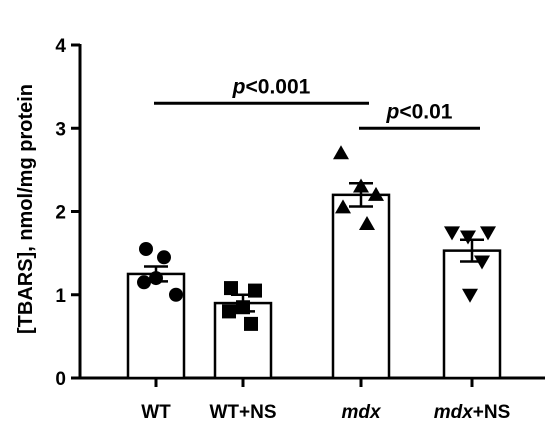 The width and height of the screenshot is (550, 423). What do you see at coordinates (492, 412) in the screenshot?
I see `category-label-text: +NS` at bounding box center [492, 412].